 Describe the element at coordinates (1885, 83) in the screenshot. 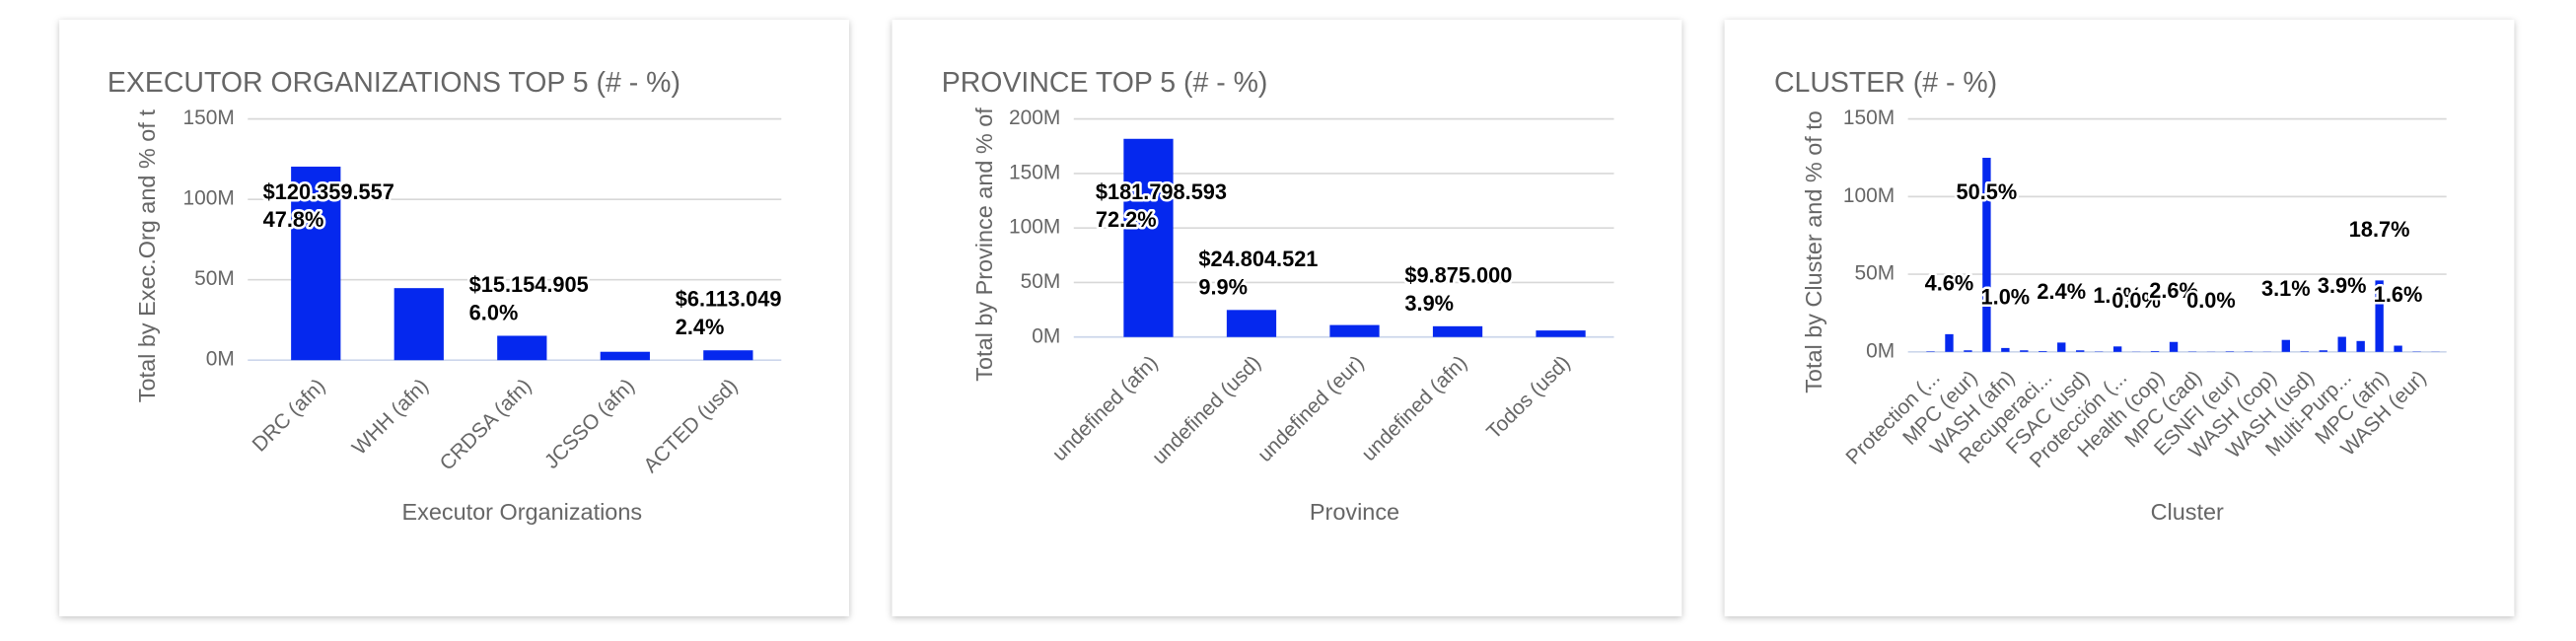

I see `chart-title: CLUSTER (# - %)` at that location.